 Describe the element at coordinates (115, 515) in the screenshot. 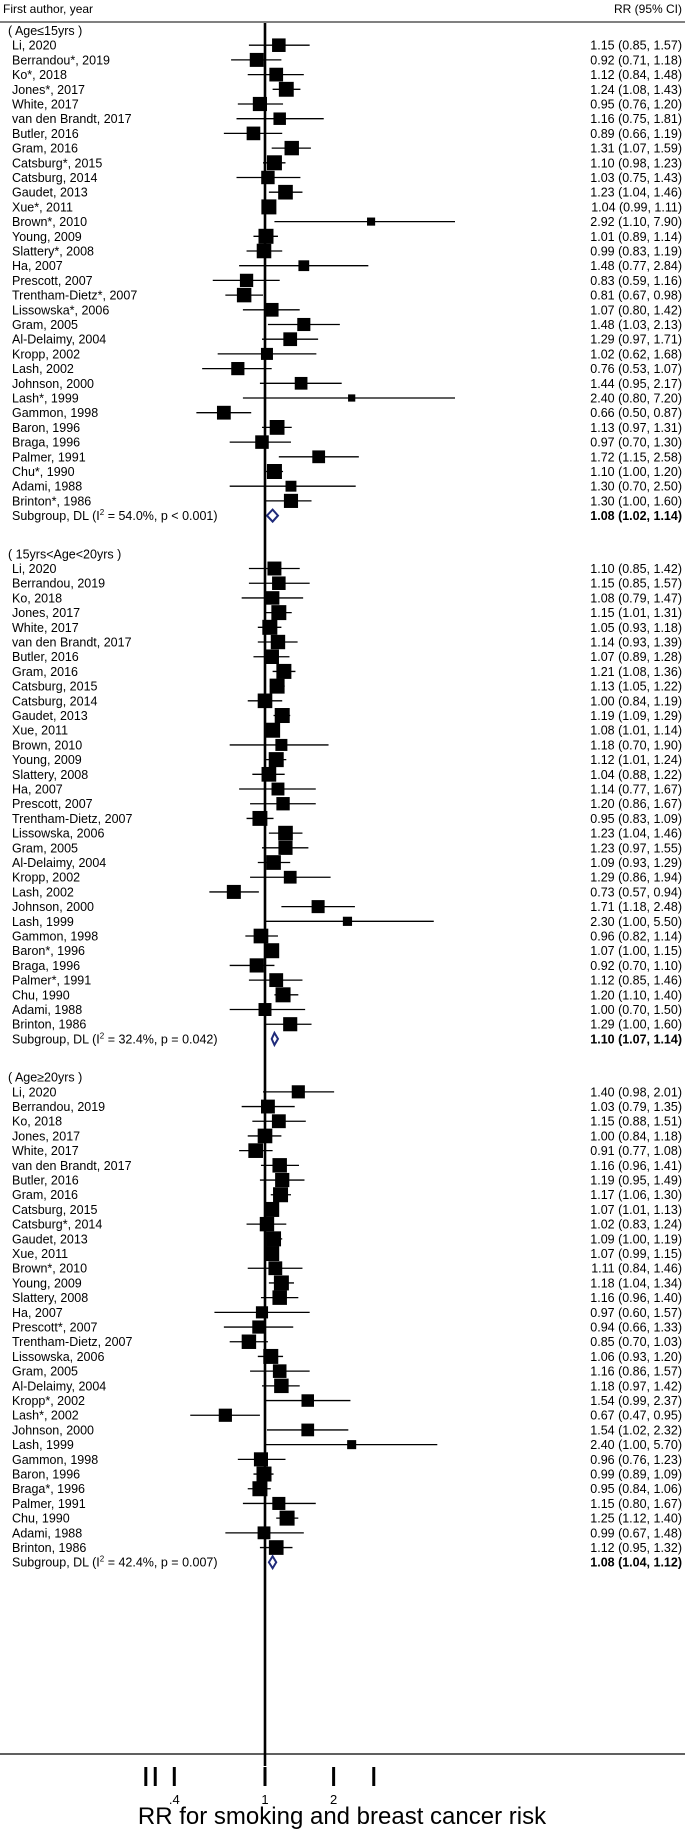

I see `subgroup-summary-label: Subgroup, DL (I2 = 54.0%, p < 0.001)` at that location.